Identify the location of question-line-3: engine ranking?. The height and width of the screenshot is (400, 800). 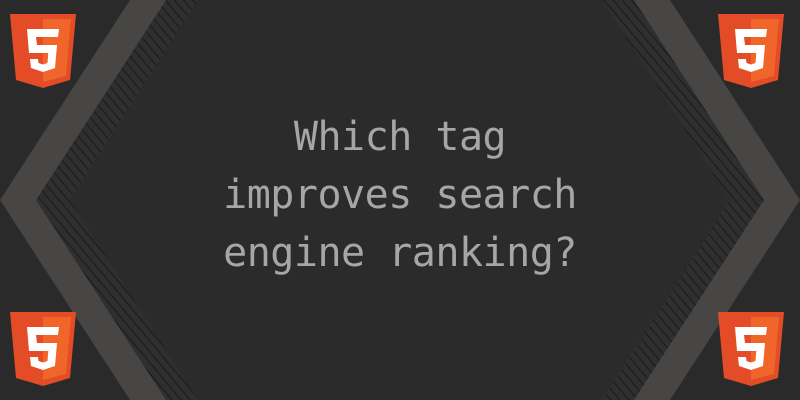
(400, 253).